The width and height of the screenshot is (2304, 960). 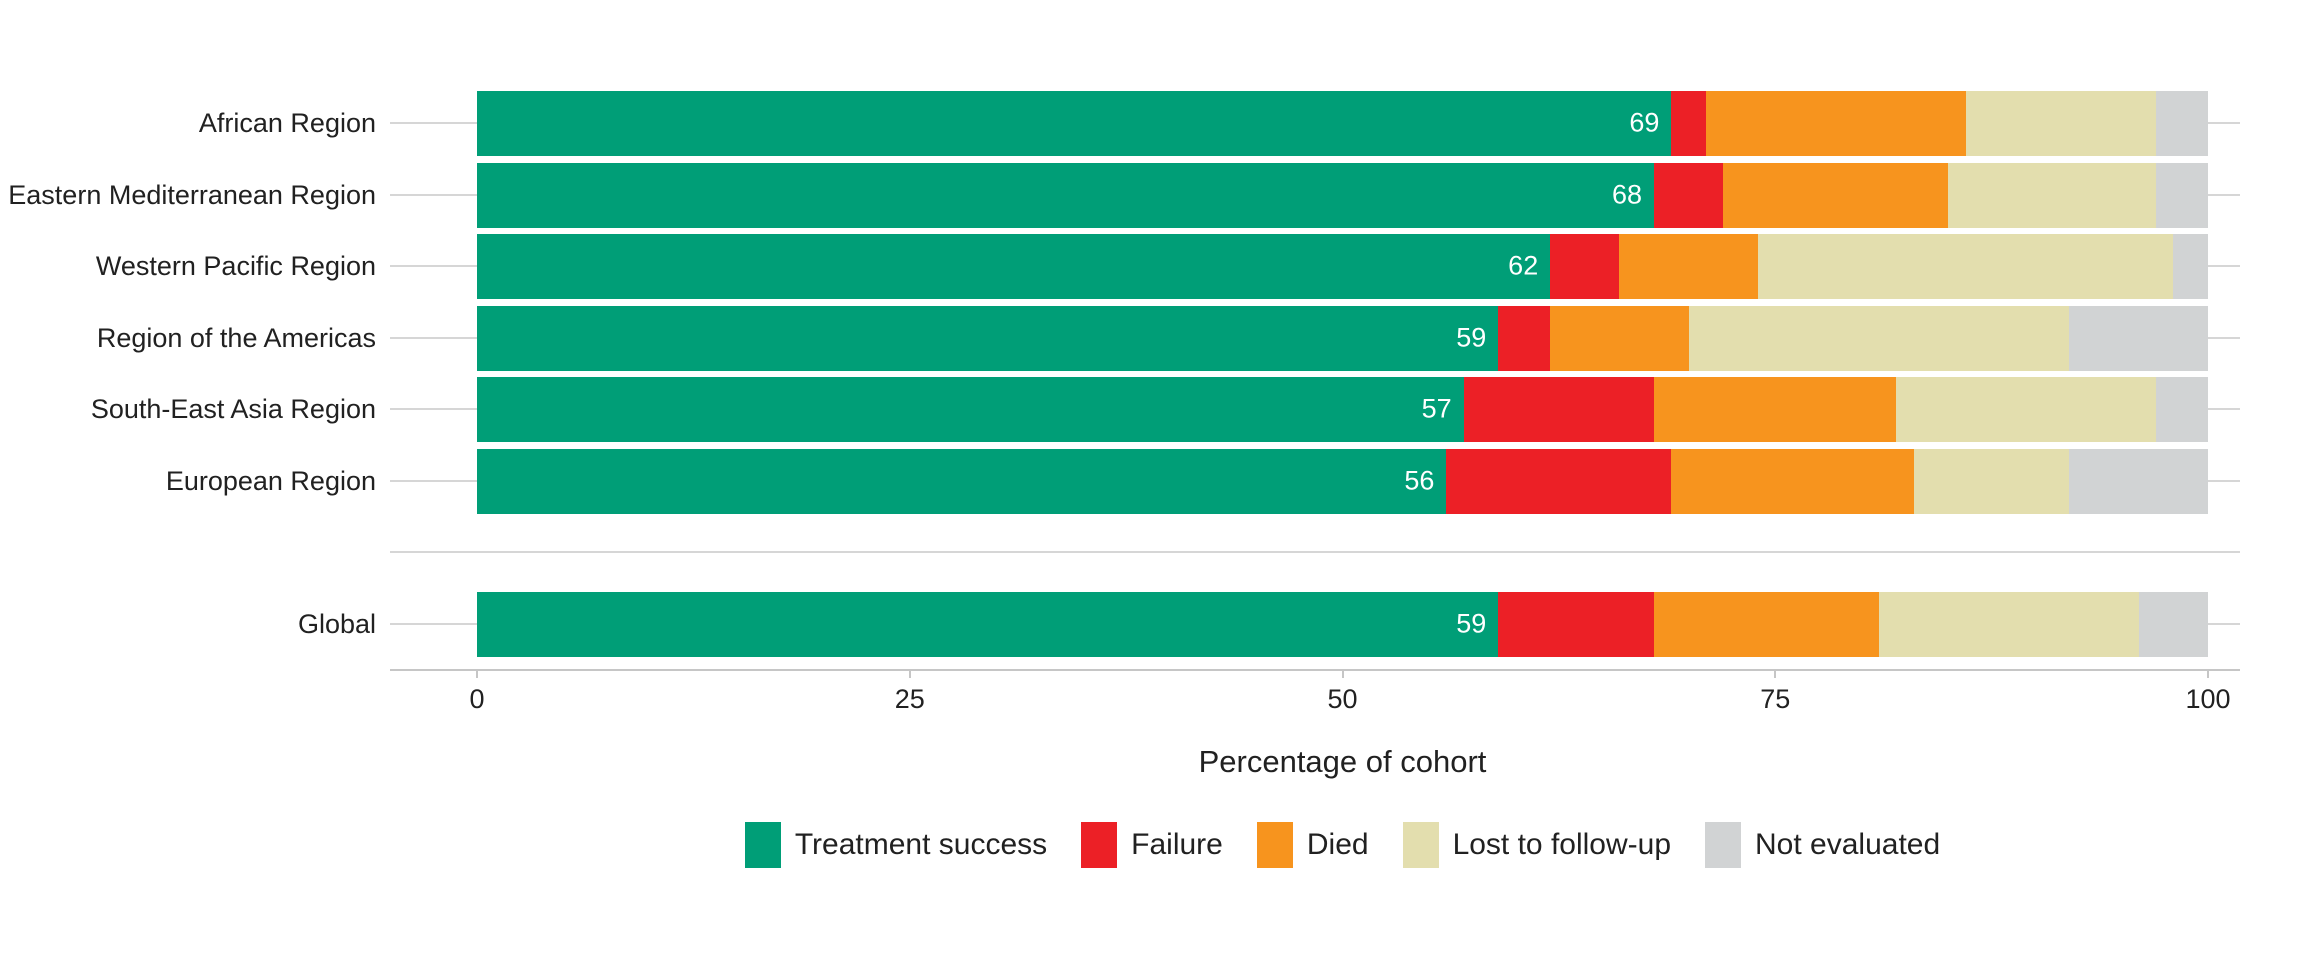 I want to click on x-axis-title: Percentage of cohort, so click(x=1342, y=761).